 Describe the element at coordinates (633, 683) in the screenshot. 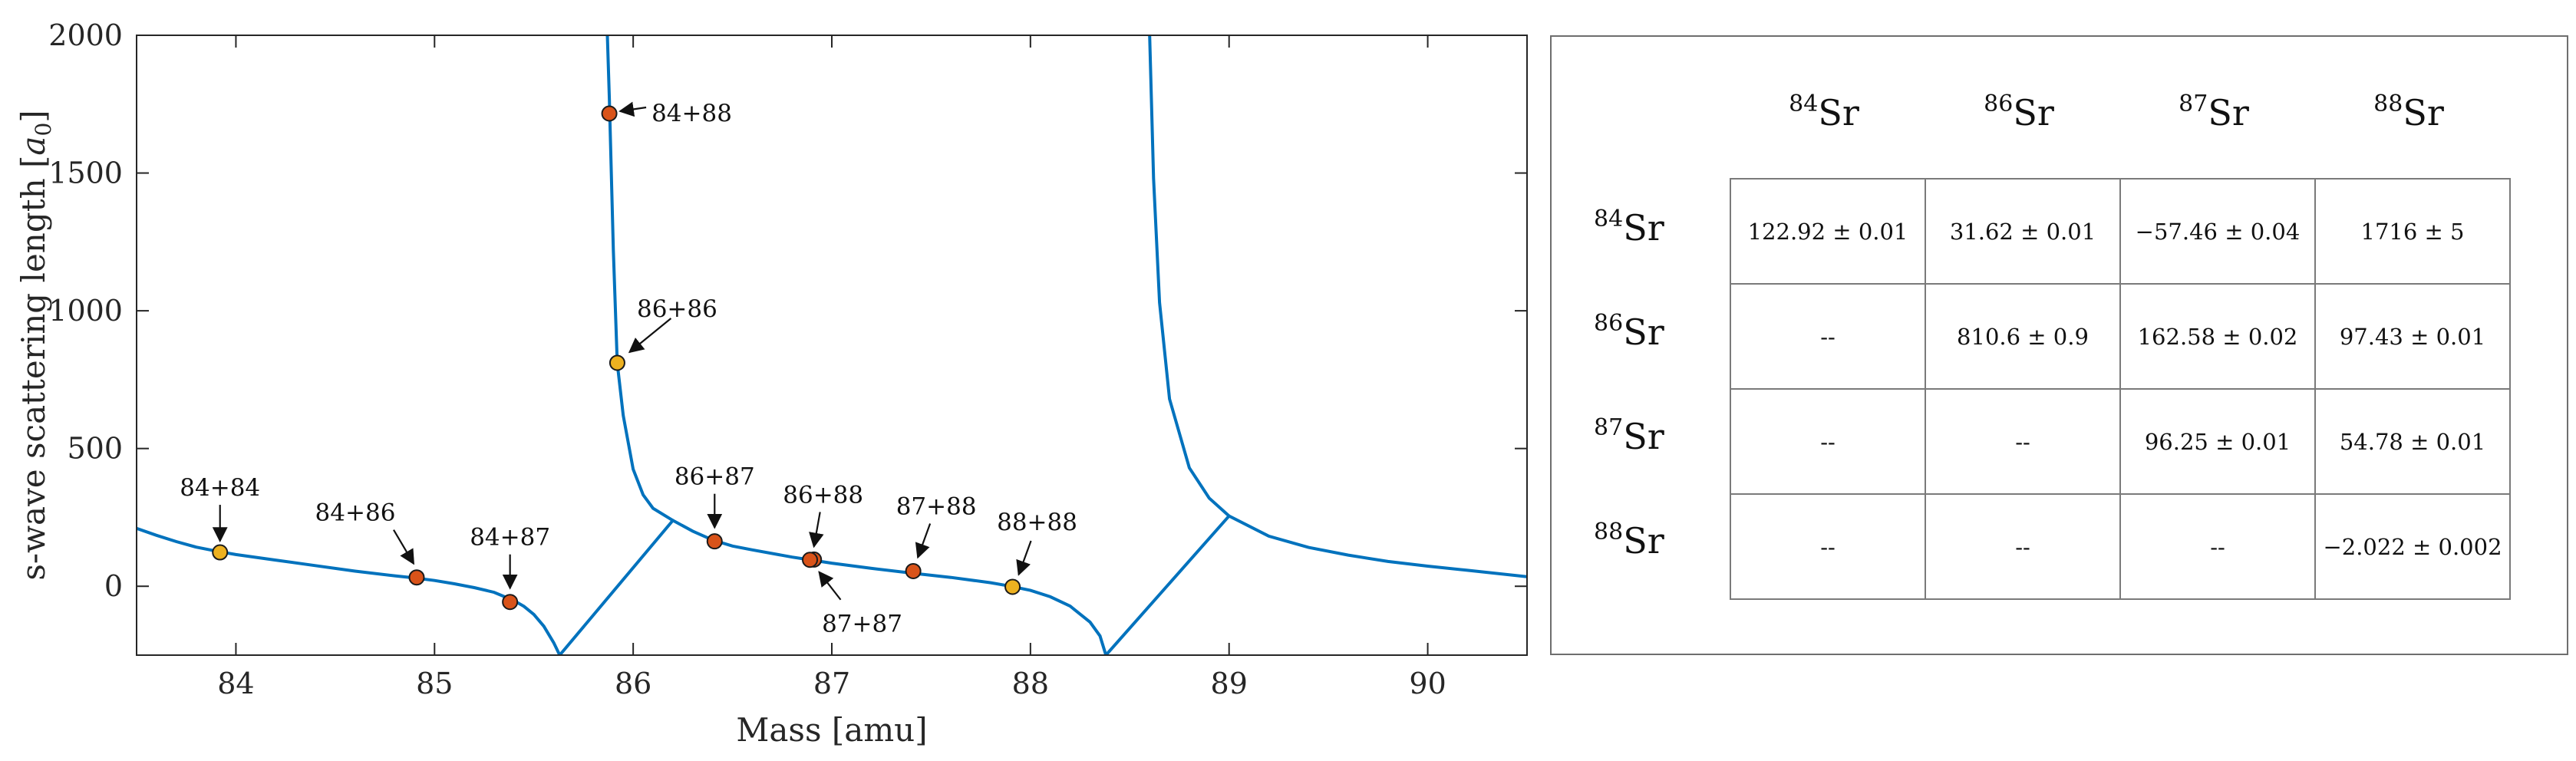

I see `x-tick-label: 86` at that location.